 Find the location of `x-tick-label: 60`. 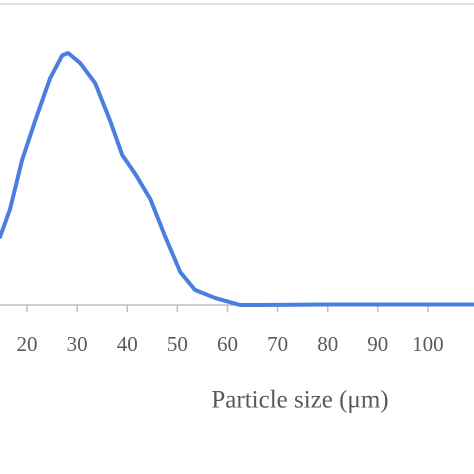

x-tick-label: 60 is located at coordinates (227, 344).